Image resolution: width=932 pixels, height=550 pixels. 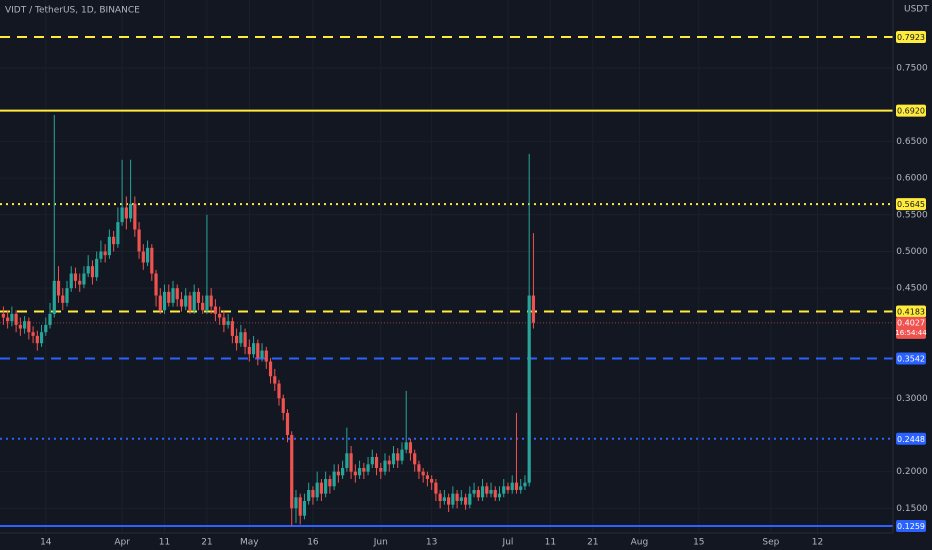 I want to click on chart-title: VIDT / TetherUS, 1D, BINANCE, so click(x=72, y=11).